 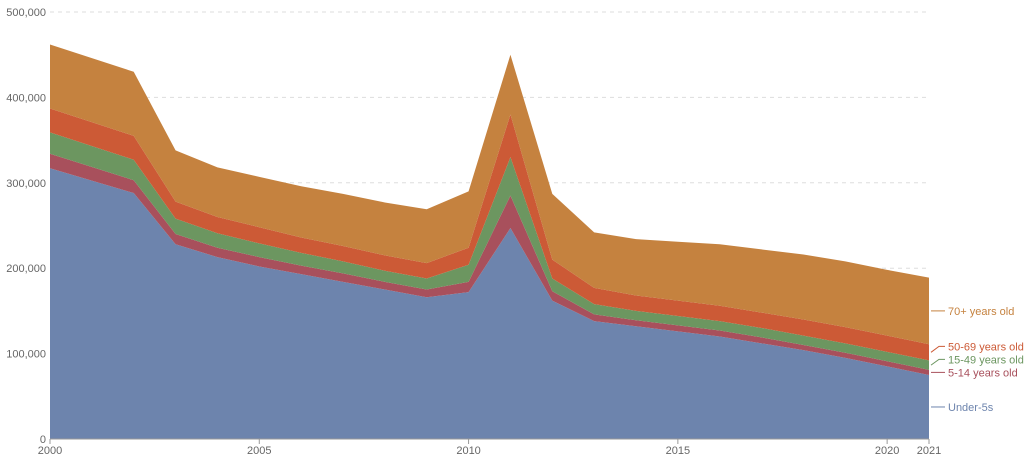 What do you see at coordinates (678, 451) in the screenshot?
I see `x-tick-label: 2015` at bounding box center [678, 451].